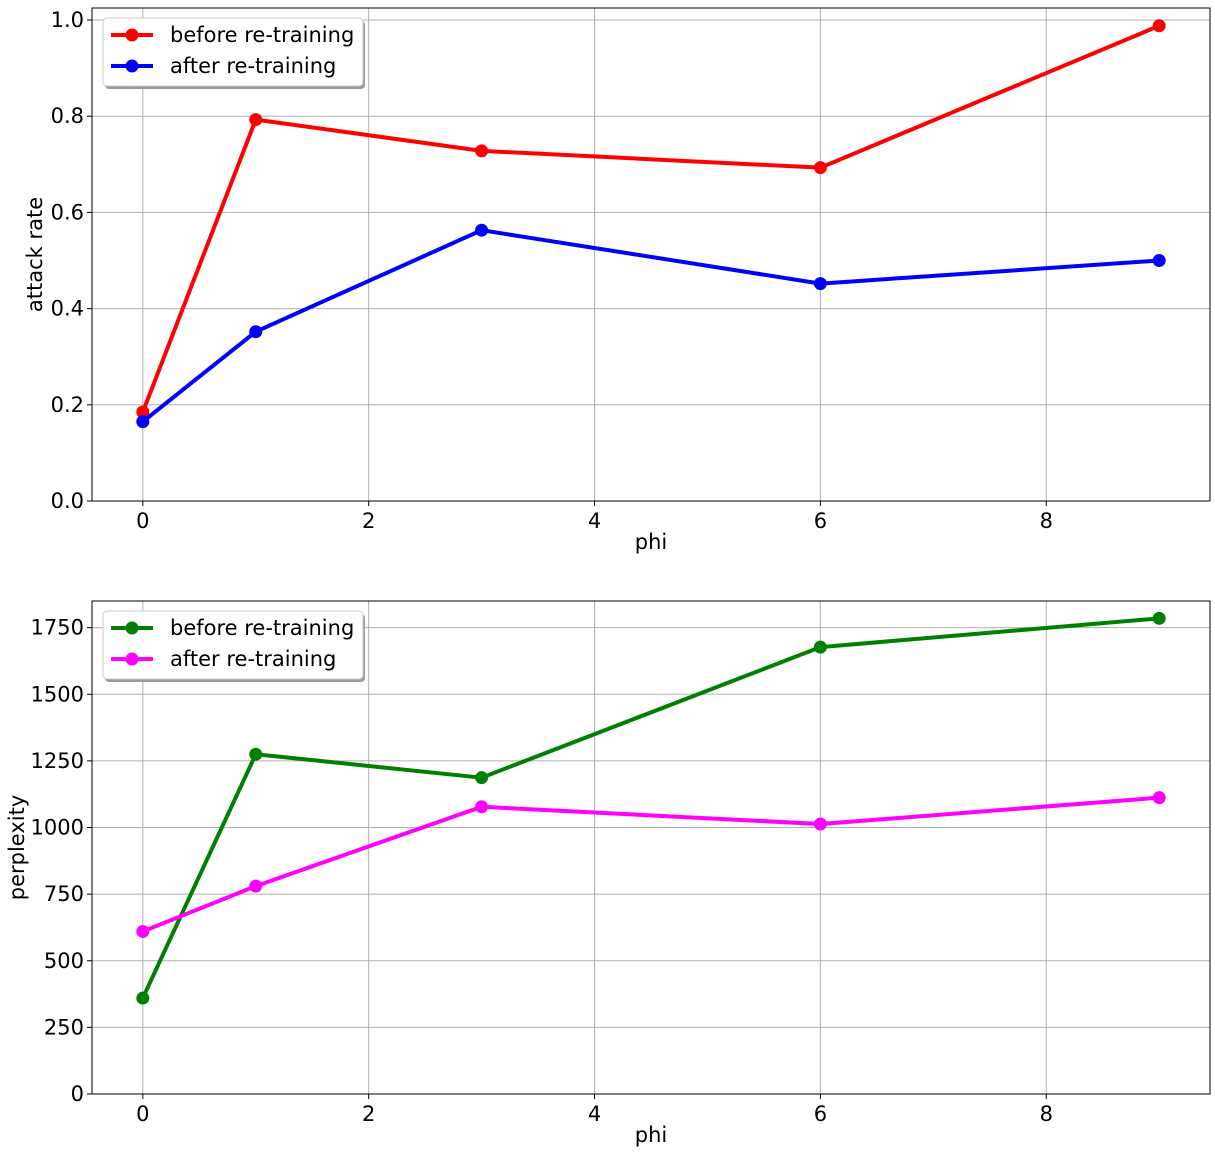 The height and width of the screenshot is (1152, 1215). I want to click on y-tick-label: 0.6, so click(67, 212).